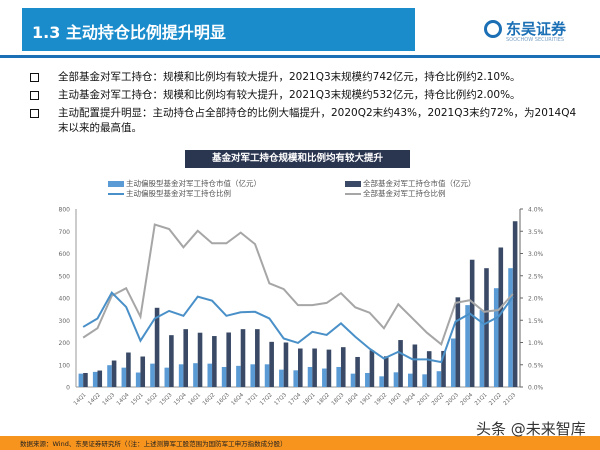  I want to click on x-tick-label: 21Q3, so click(510, 399).